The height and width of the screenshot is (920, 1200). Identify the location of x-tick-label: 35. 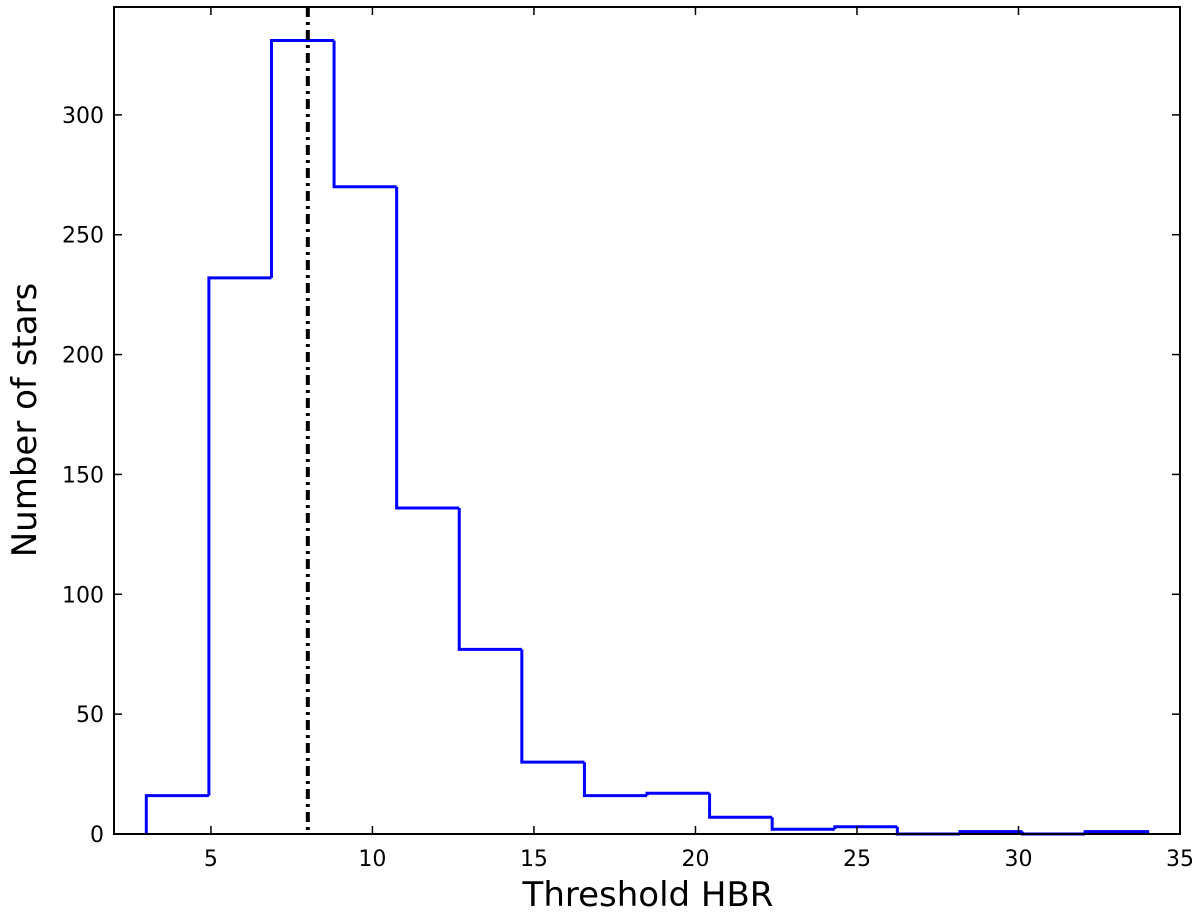
(1180, 859).